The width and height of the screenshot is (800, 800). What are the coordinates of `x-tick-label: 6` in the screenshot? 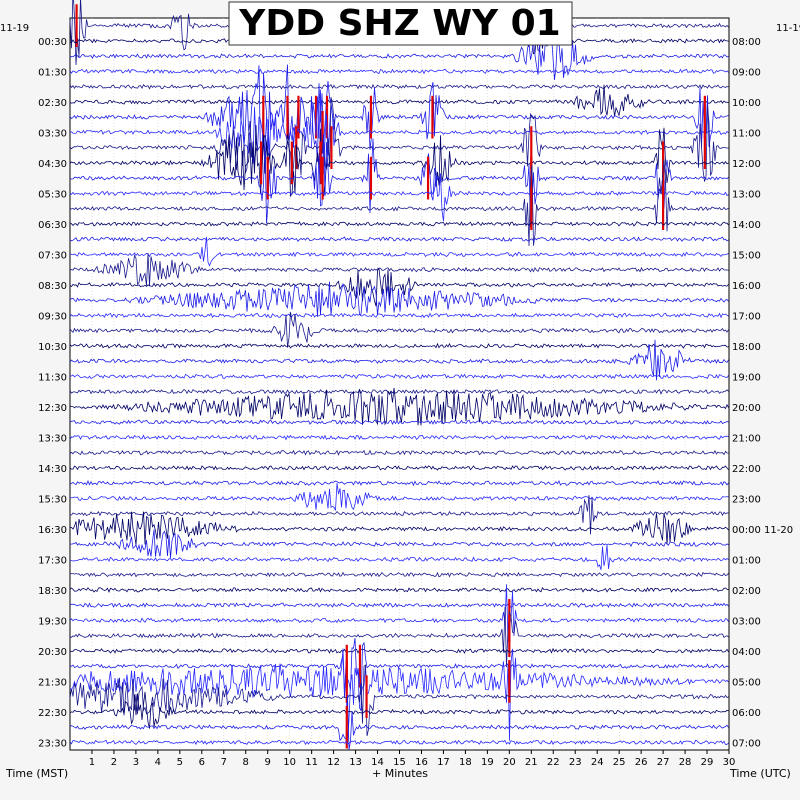 It's located at (202, 762).